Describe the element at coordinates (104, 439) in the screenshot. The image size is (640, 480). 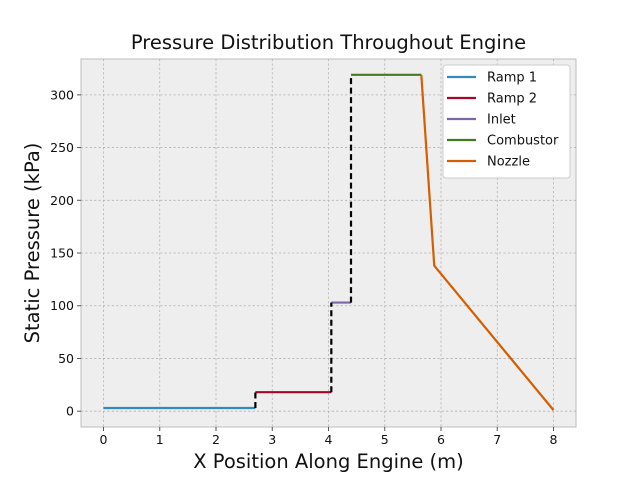
I see `x-tick-label: 0` at that location.